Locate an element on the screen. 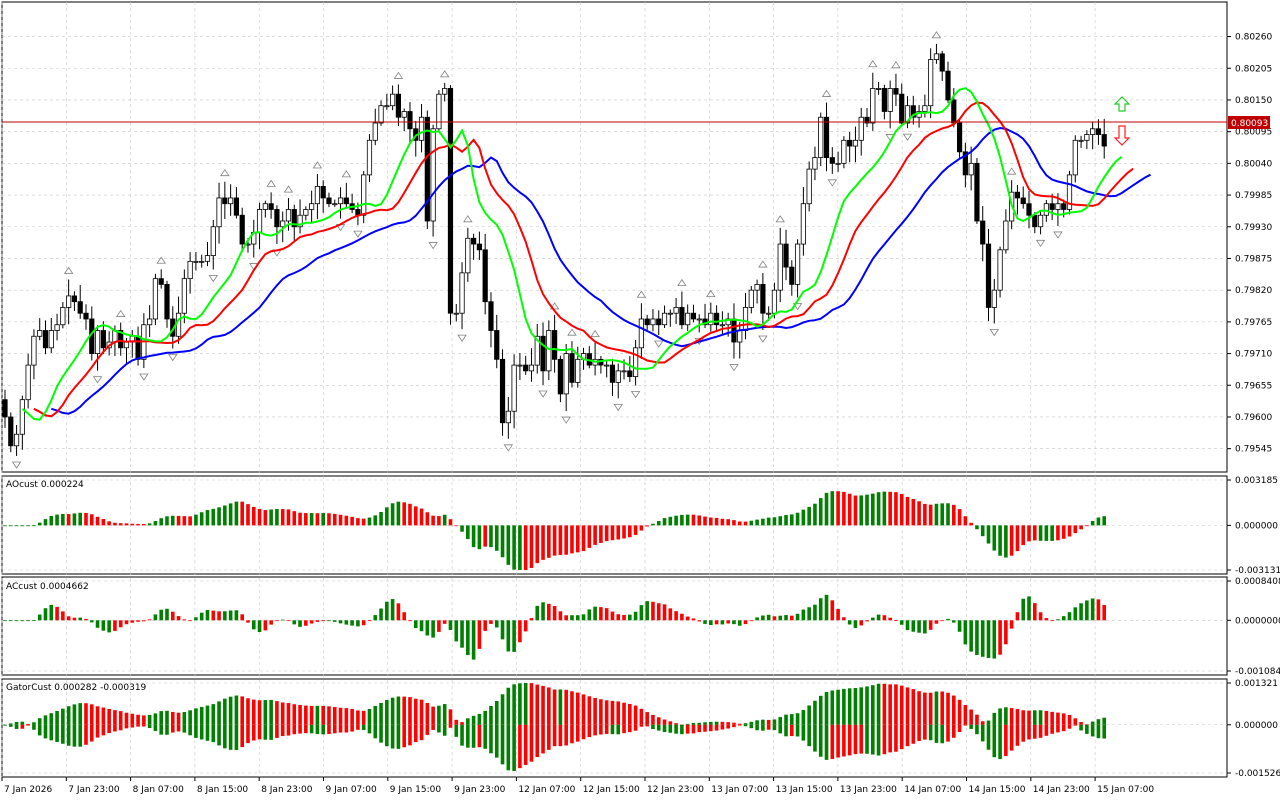 The image size is (1280, 804). price-tick-label: 0.80260 is located at coordinates (1253, 38).